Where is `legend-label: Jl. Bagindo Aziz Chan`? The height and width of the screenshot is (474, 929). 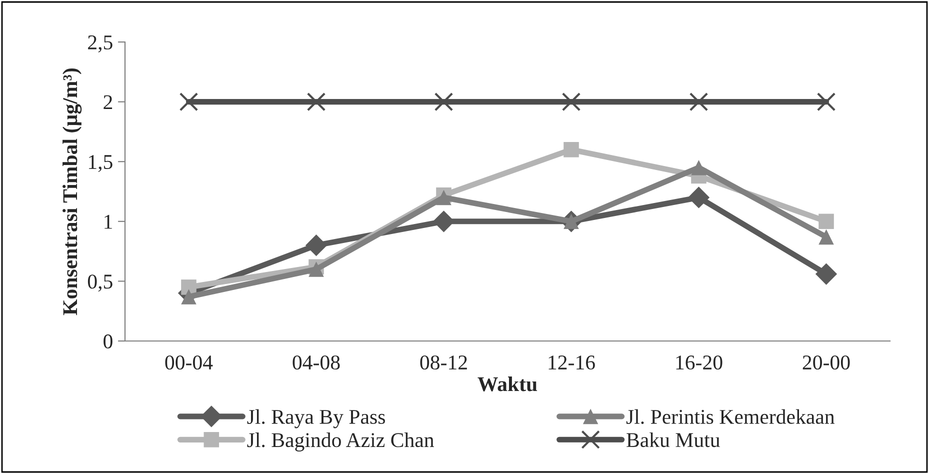
legend-label: Jl. Bagindo Aziz Chan is located at coordinates (340, 442).